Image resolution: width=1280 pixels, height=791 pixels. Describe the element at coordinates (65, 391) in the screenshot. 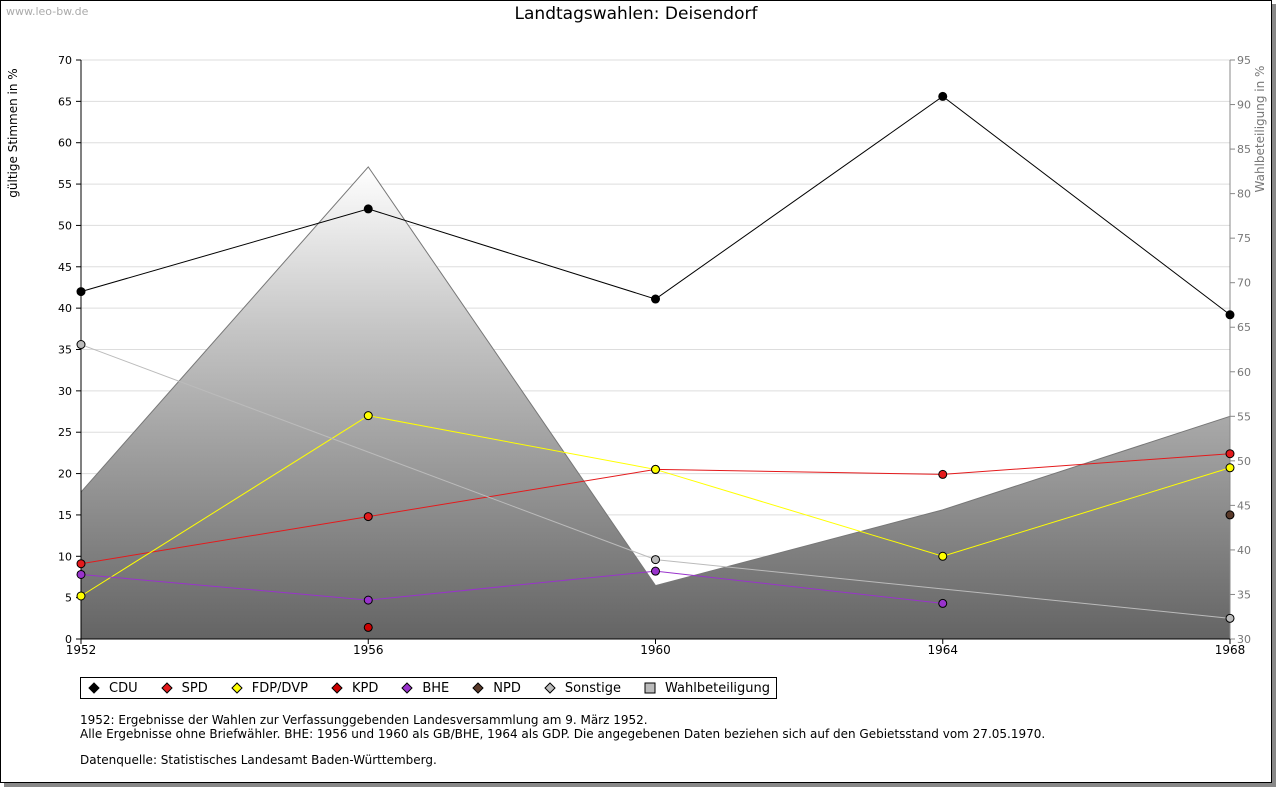

I see `y-tick-label: 30` at that location.